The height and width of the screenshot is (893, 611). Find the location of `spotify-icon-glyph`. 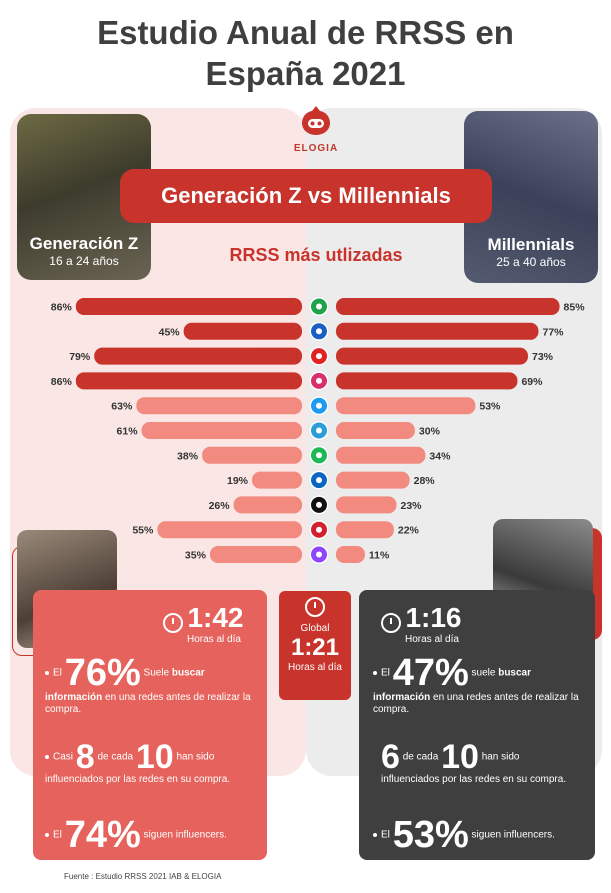

spotify-icon-glyph is located at coordinates (319, 455).